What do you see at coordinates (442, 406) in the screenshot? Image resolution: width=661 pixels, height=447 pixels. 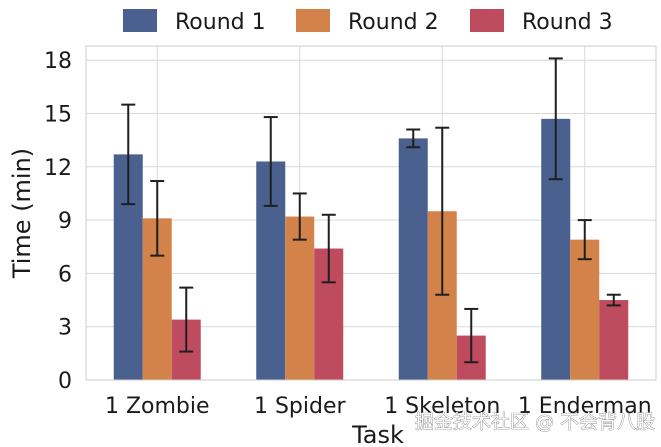 I see `x-tick-label: 1 Skeleton` at bounding box center [442, 406].